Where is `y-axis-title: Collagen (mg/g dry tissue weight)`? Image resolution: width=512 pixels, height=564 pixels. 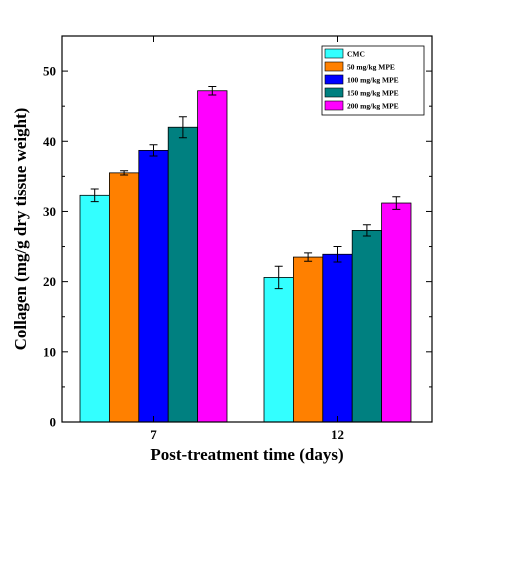
y-axis-title: Collagen (mg/g dry tissue weight) is located at coordinates (20, 229).